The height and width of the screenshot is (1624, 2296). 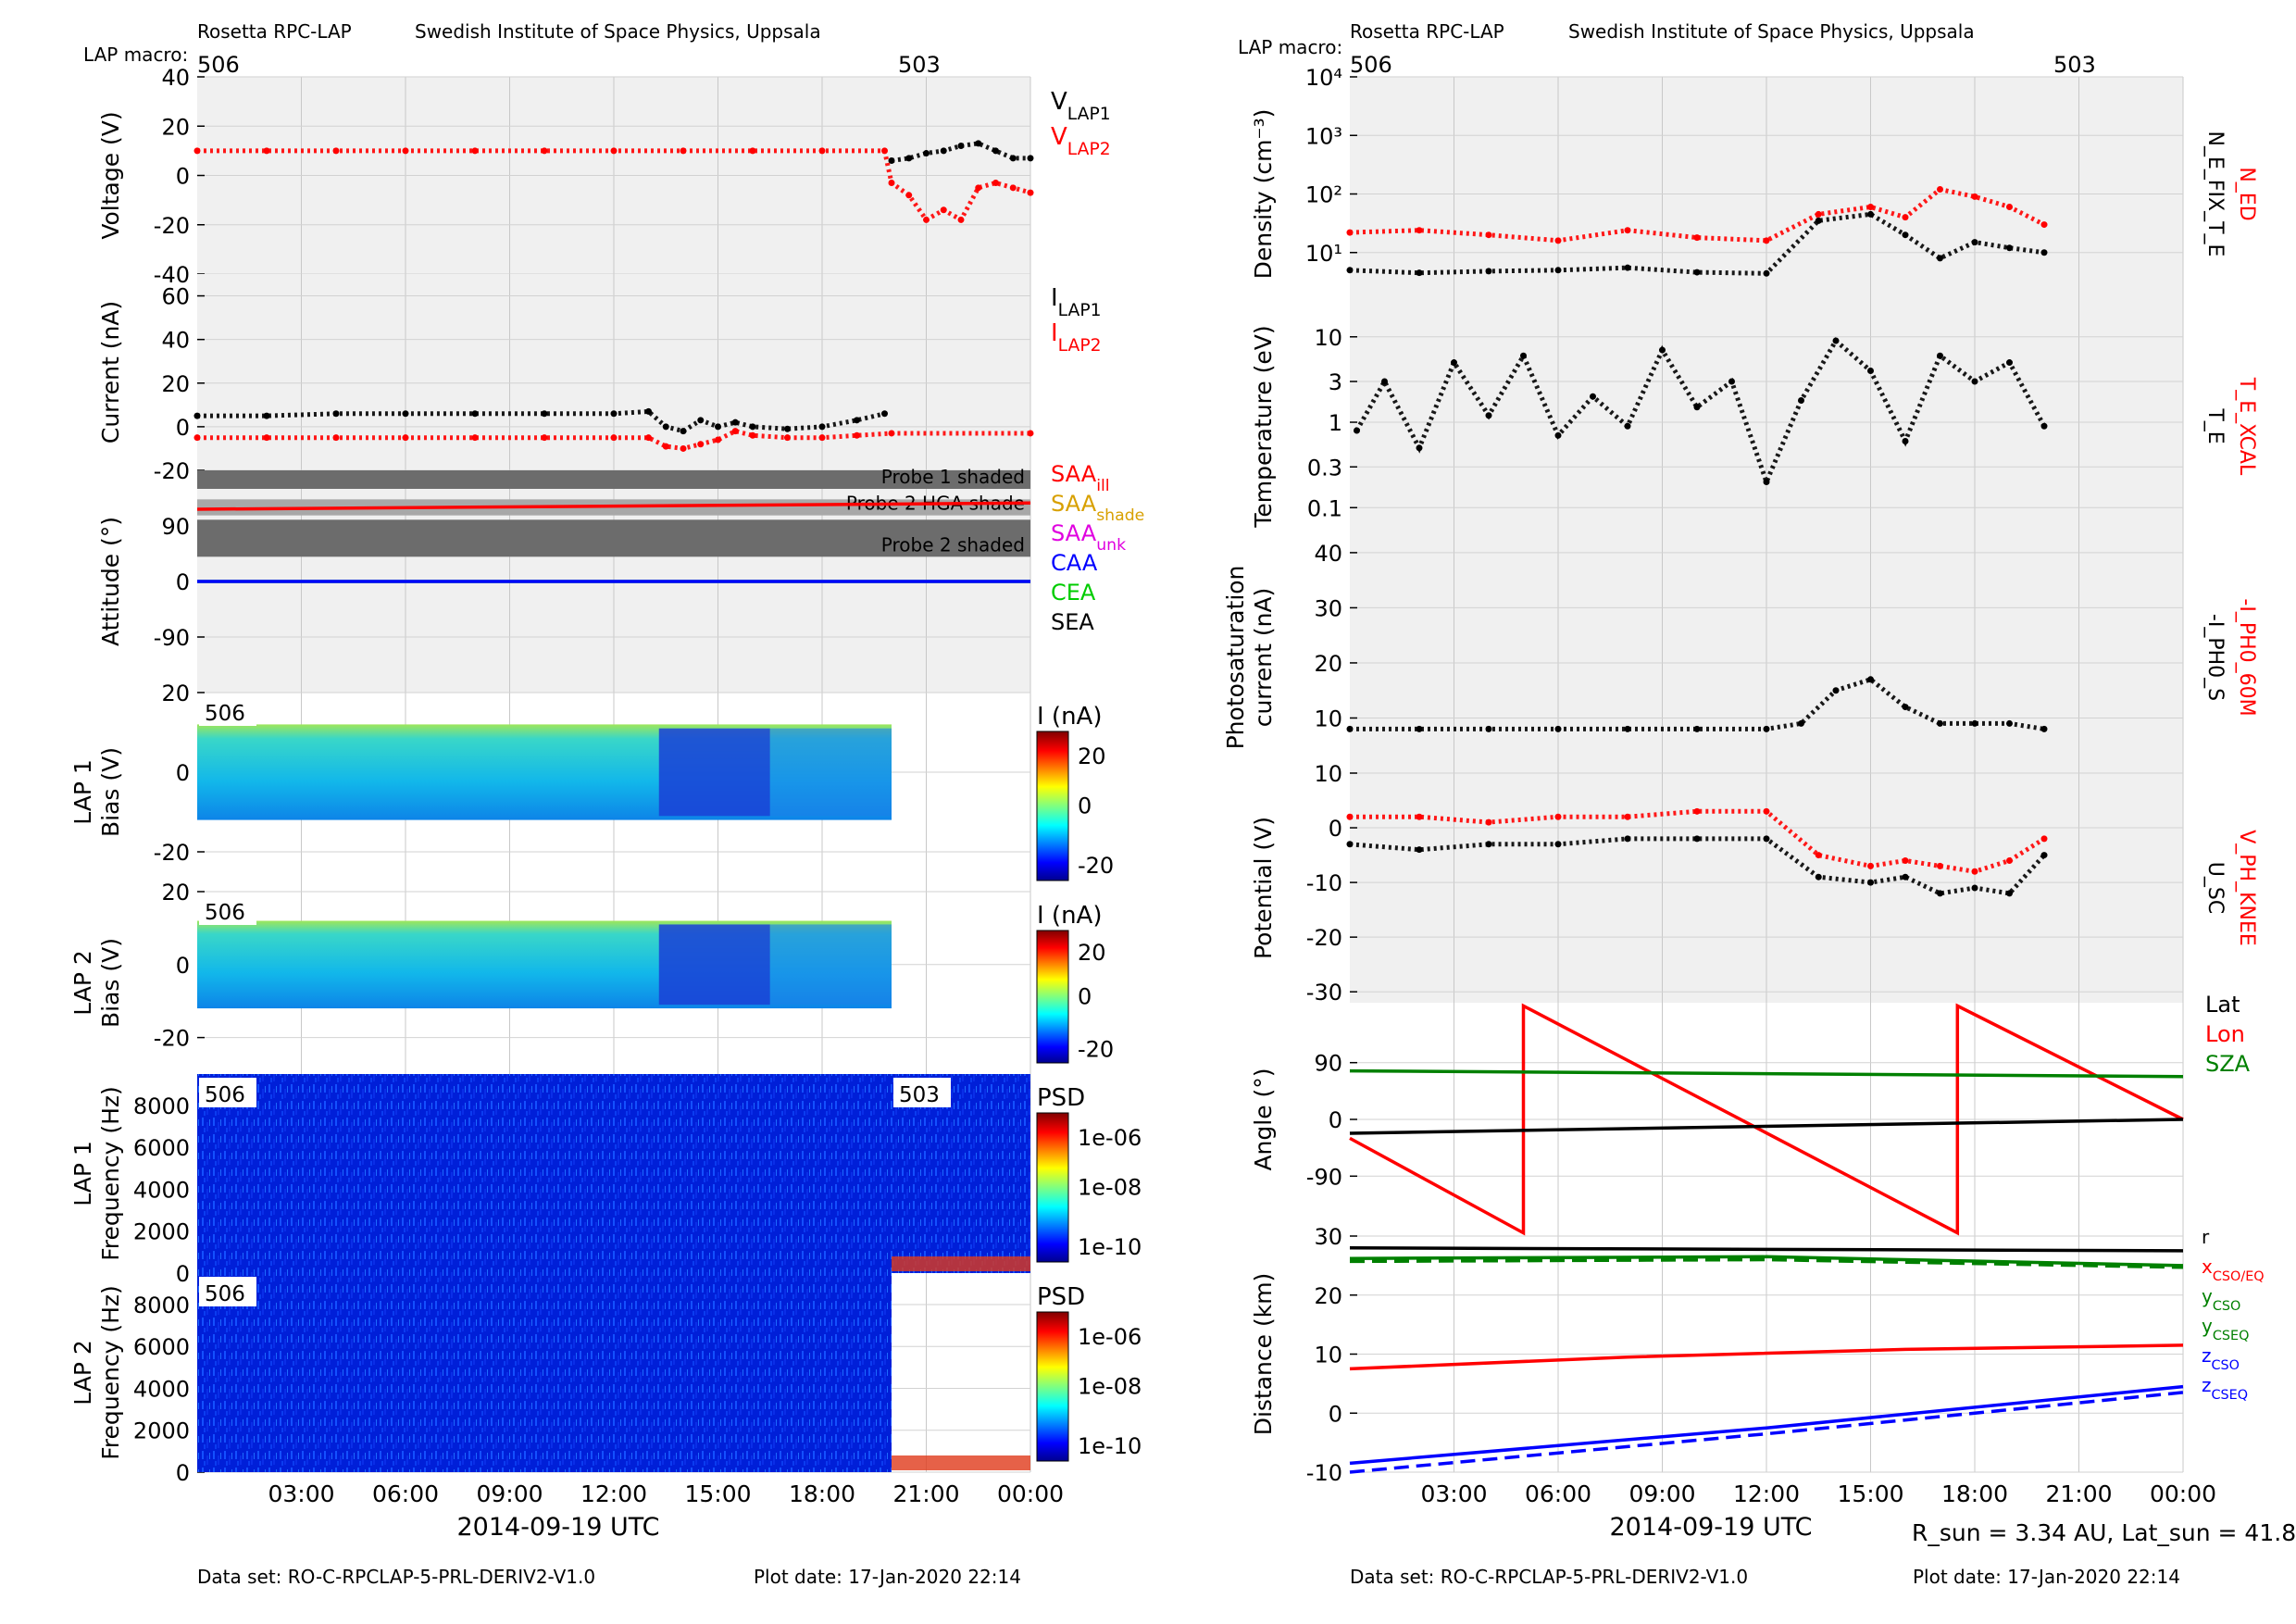 I want to click on ytick-label: 10⁴, so click(x=1323, y=78).